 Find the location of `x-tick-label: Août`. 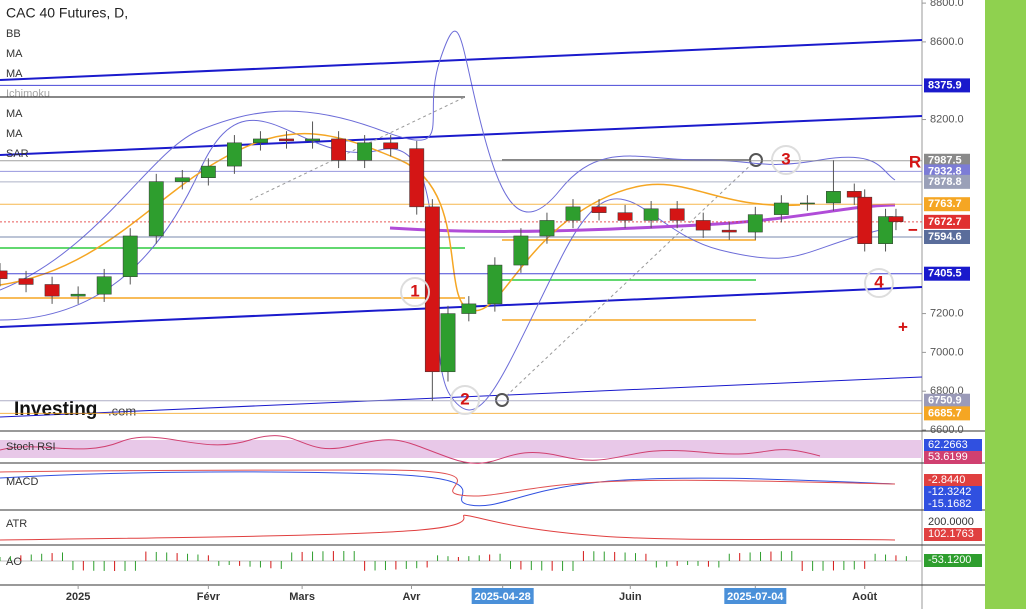

x-tick-label: Août is located at coordinates (864, 597).